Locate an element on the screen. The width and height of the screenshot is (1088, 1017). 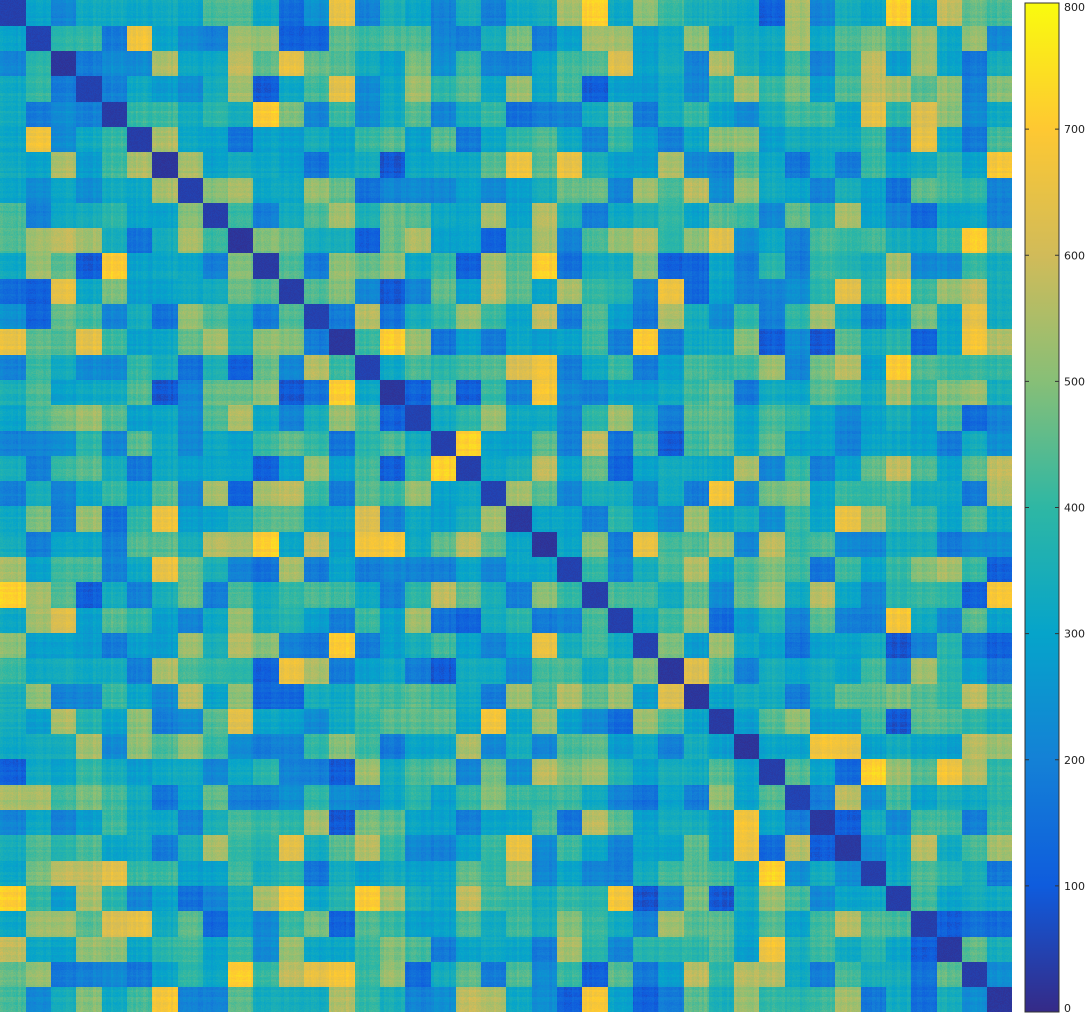
colorbar-tick-label: 500 is located at coordinates (1074, 381).